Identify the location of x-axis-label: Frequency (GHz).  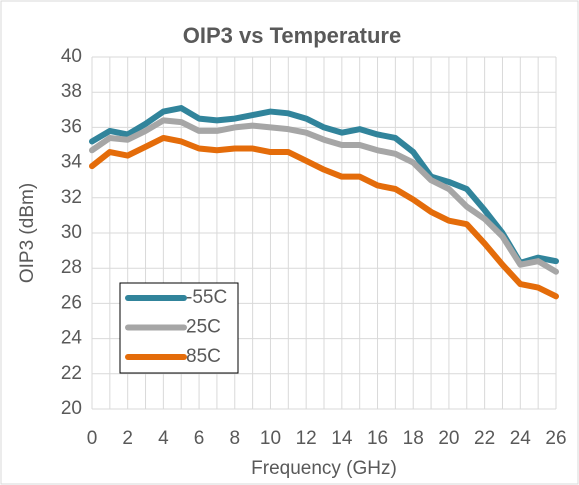
(324, 468).